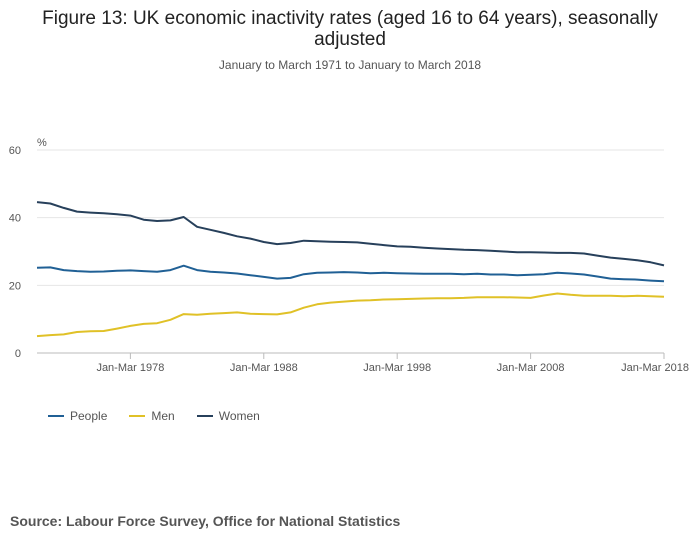 Image resolution: width=700 pixels, height=549 pixels. What do you see at coordinates (350, 315) in the screenshot?
I see `series-line-men` at bounding box center [350, 315].